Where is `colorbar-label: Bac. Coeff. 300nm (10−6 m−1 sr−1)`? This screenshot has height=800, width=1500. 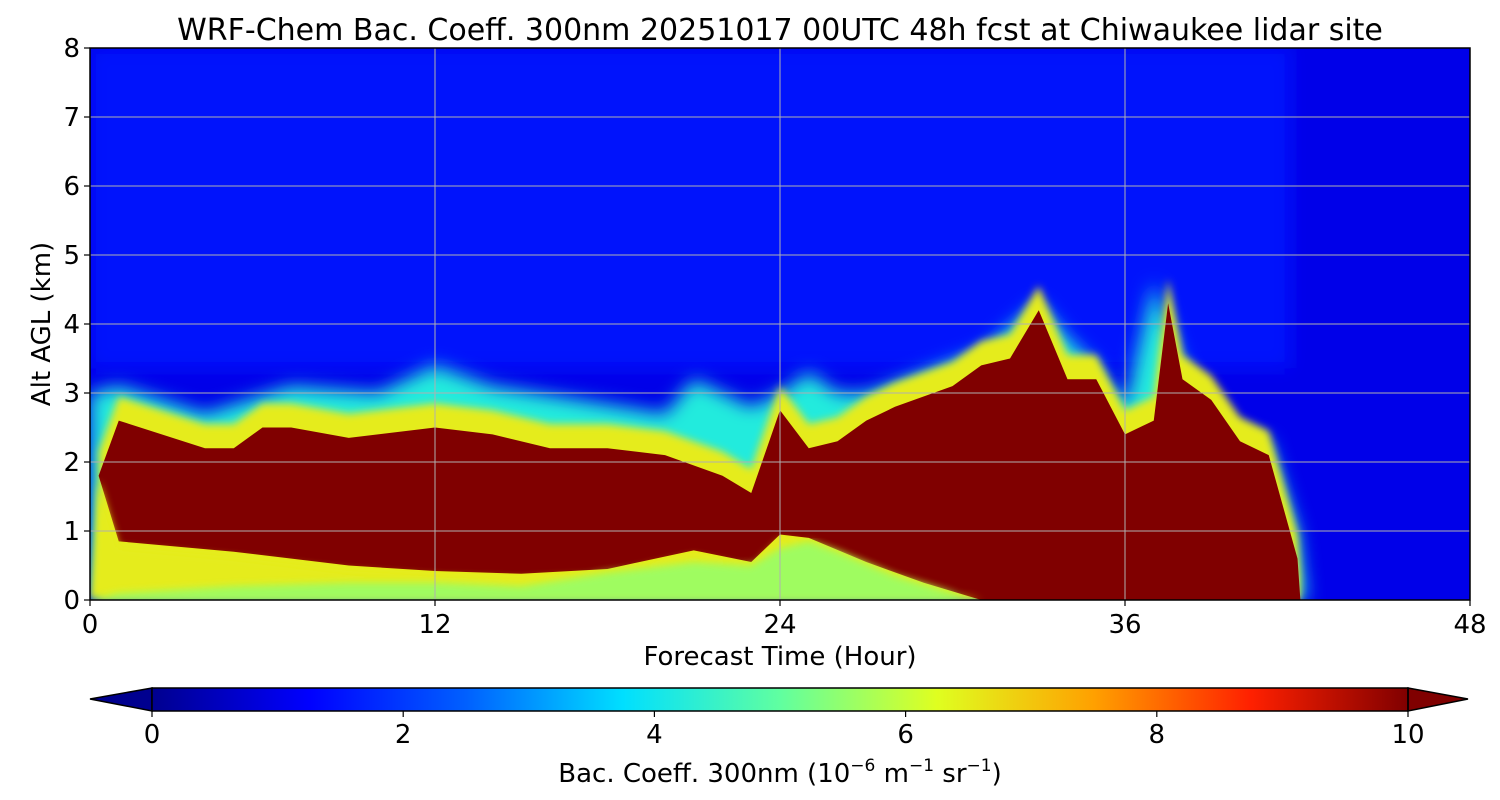
colorbar-label: Bac. Coeff. 300nm (10−6 m−1 sr−1) is located at coordinates (779, 772).